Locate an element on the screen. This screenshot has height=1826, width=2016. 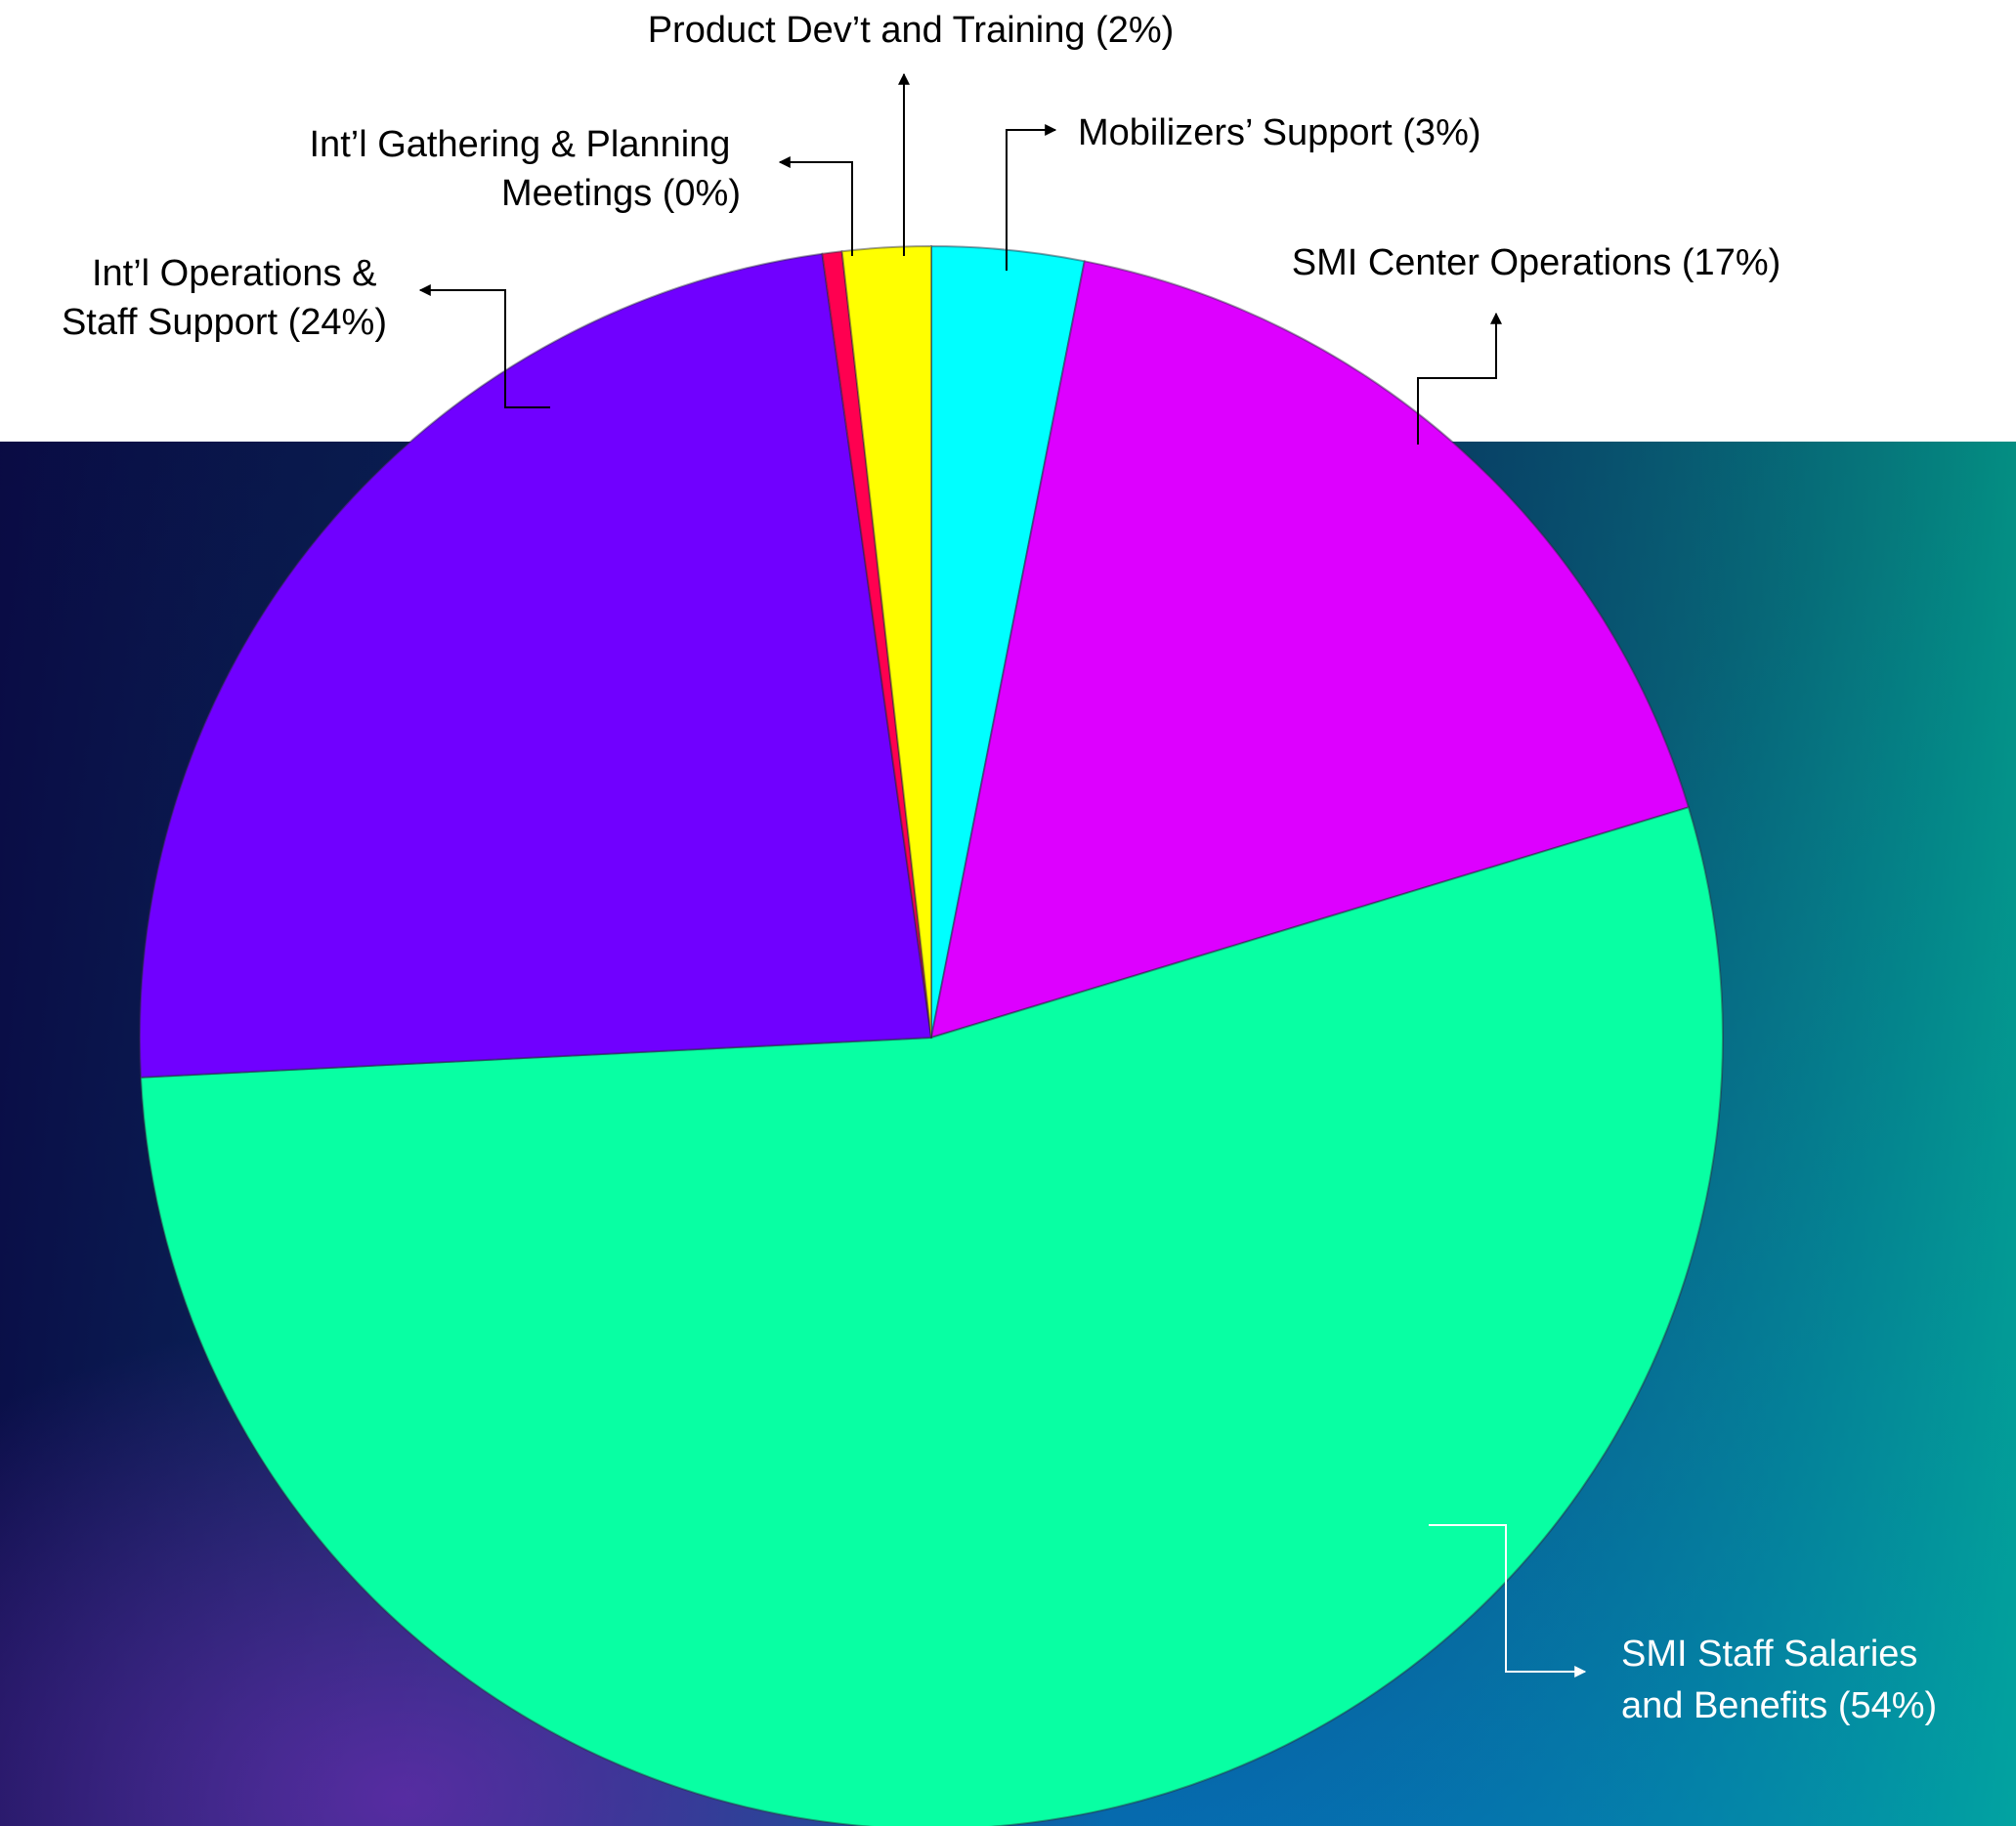
leader-line-mobilizers is located at coordinates (1031, 197).